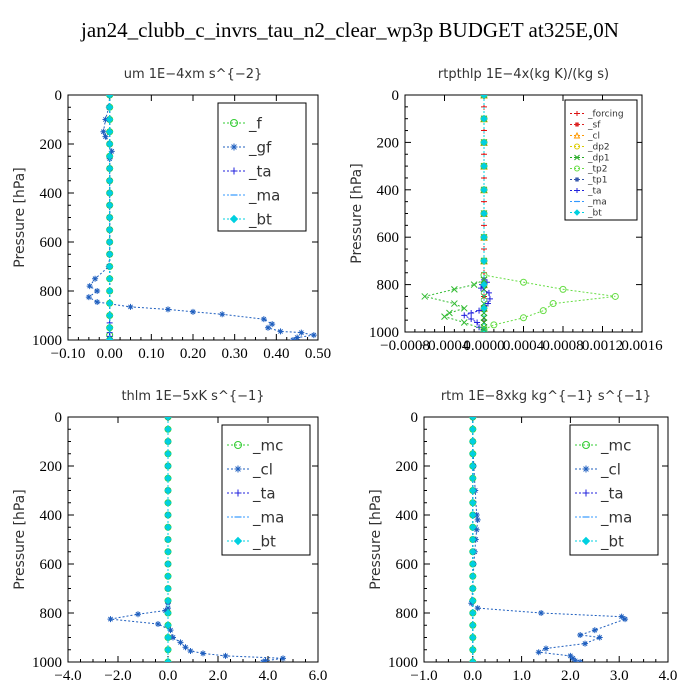  I want to click on legend-label: _dp1, so click(598, 159).